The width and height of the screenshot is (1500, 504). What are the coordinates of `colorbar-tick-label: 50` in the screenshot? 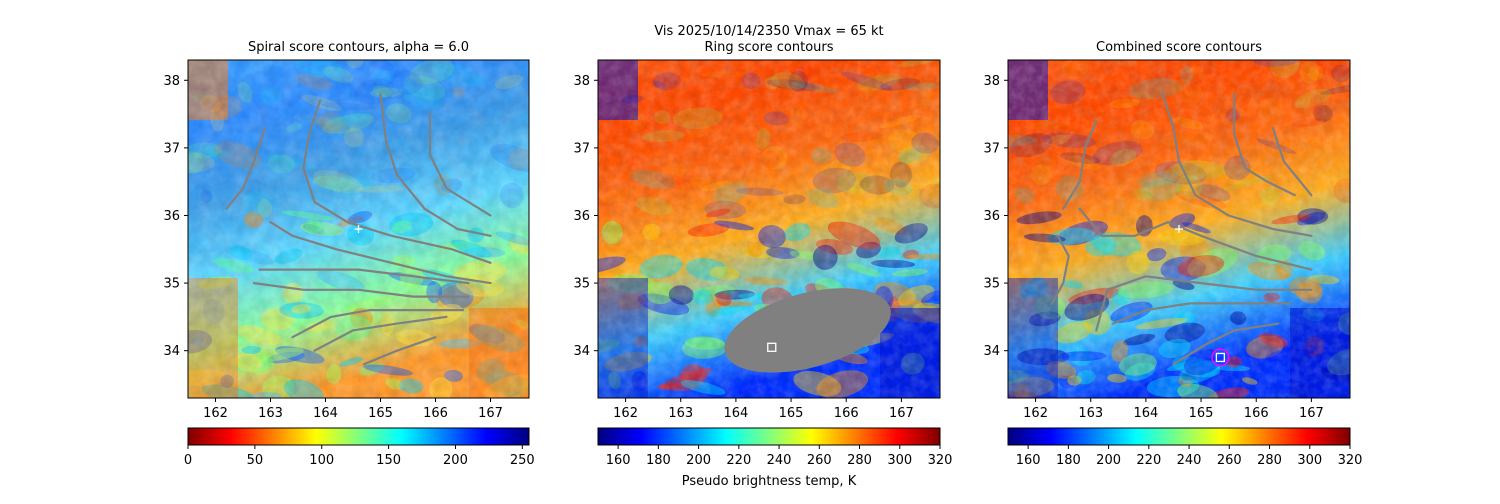 It's located at (255, 460).